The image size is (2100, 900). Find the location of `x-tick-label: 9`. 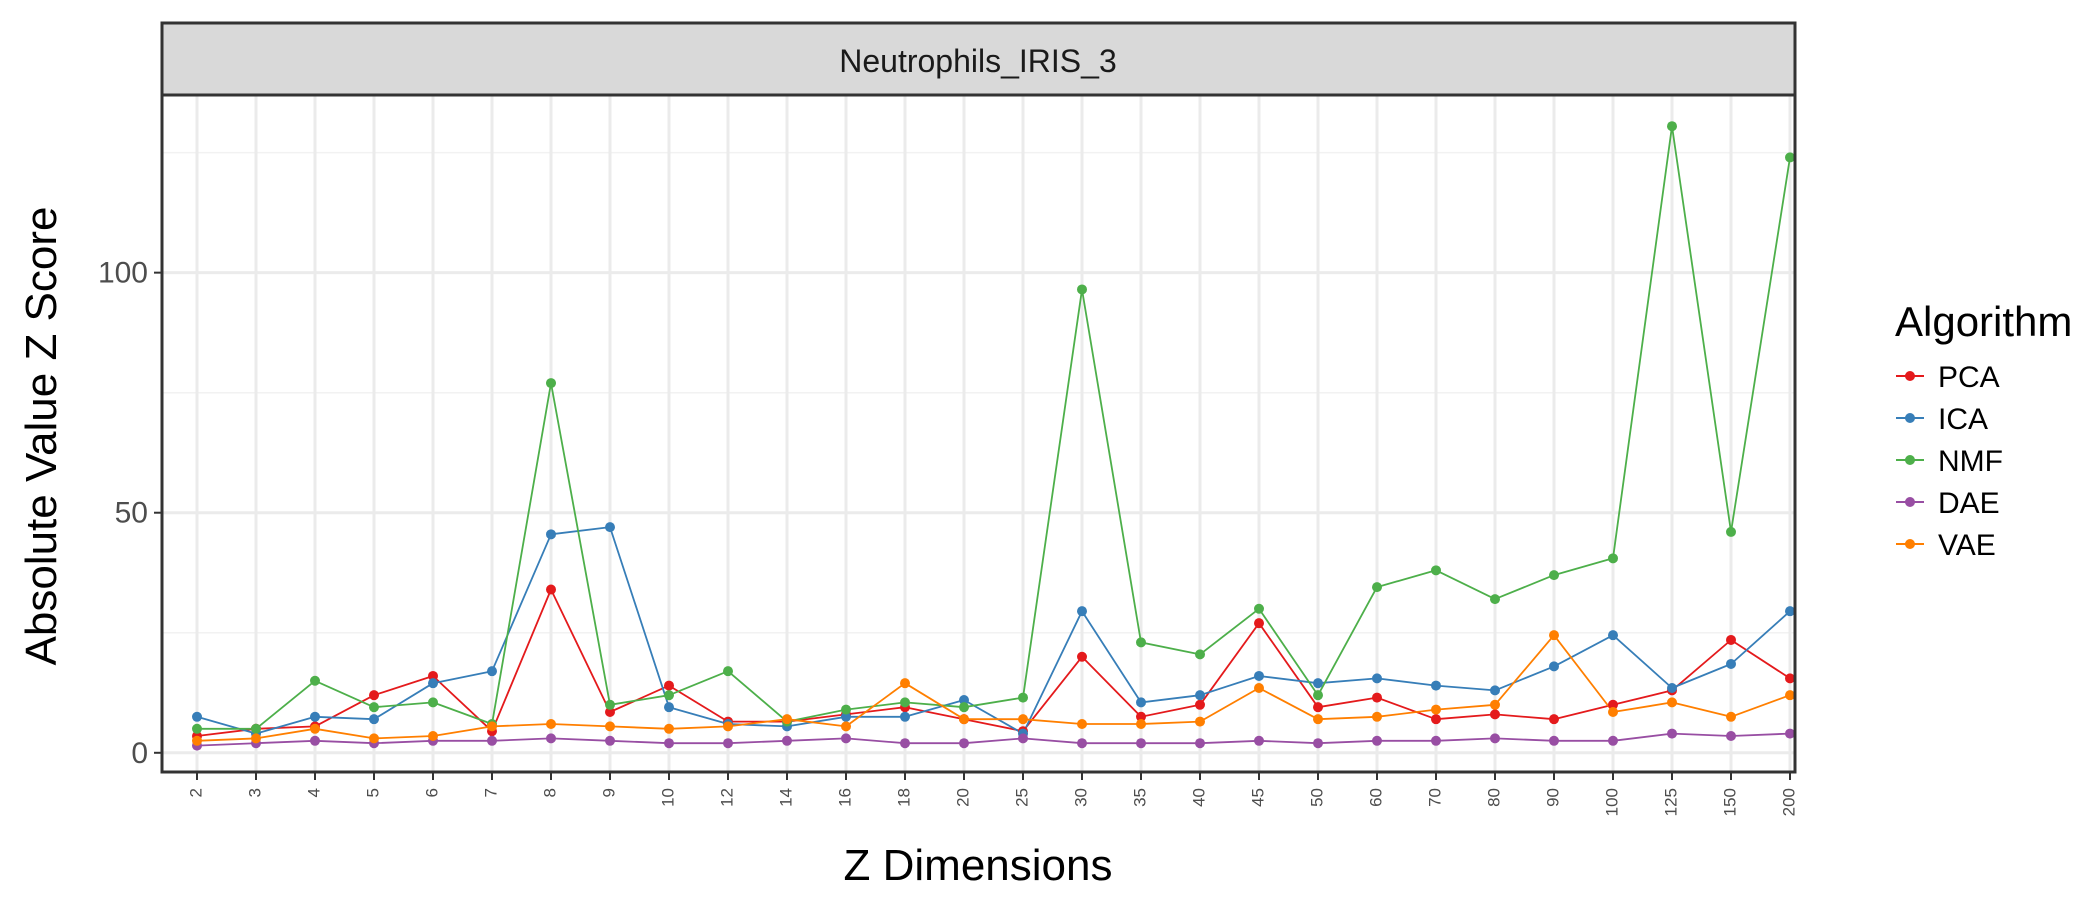

x-tick-label: 9 is located at coordinates (608, 792).